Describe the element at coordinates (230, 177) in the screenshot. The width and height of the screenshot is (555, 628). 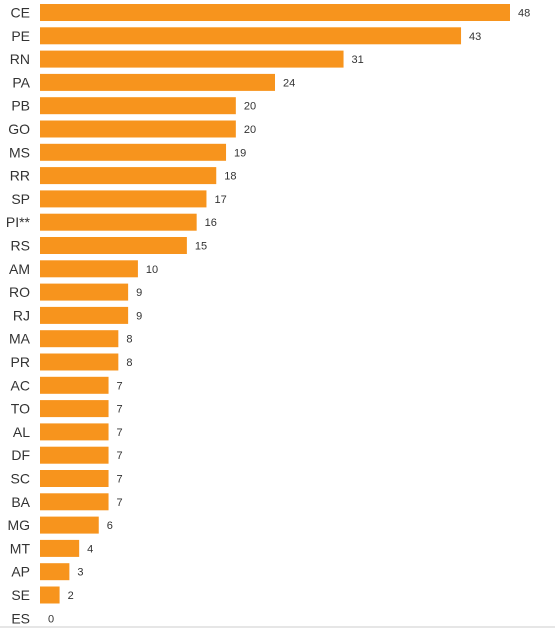
I see `value-label: 18` at that location.